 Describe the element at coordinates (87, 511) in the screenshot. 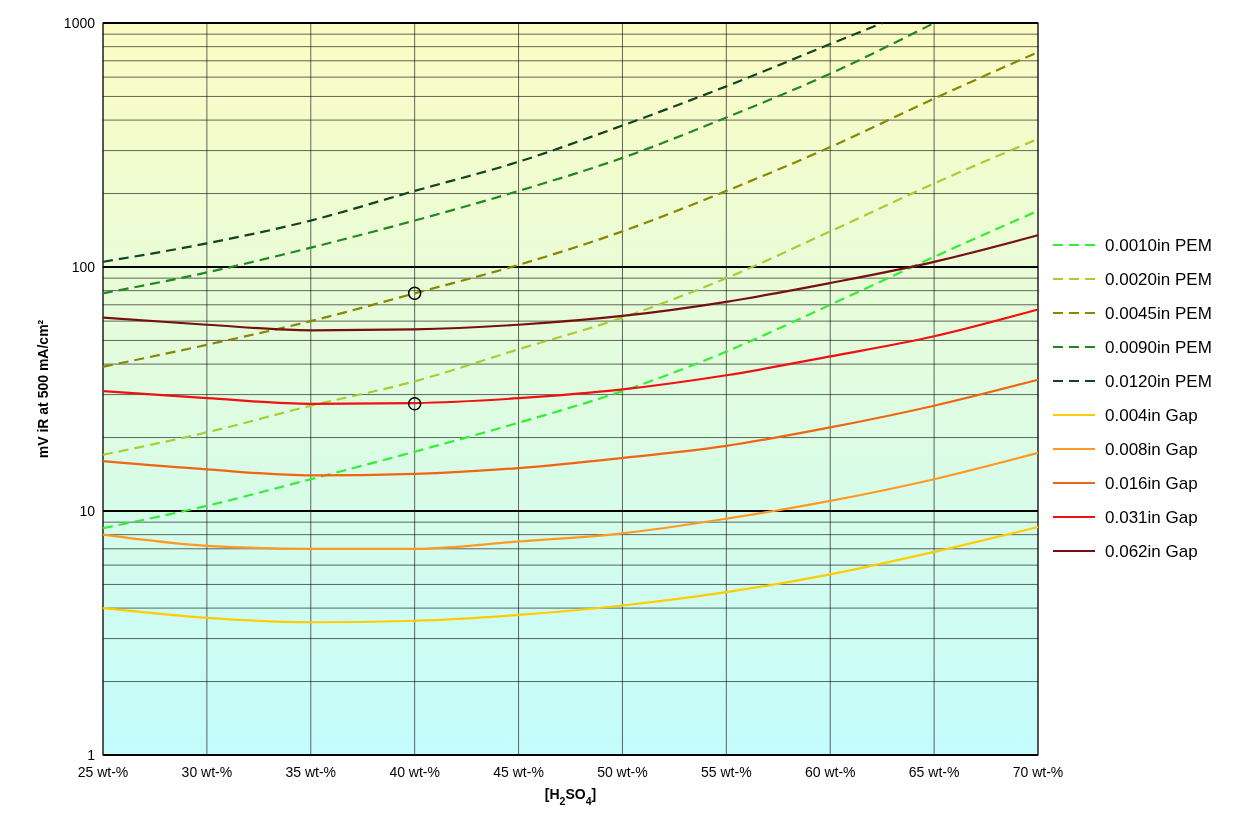

I see `y-tick-label: 10` at that location.